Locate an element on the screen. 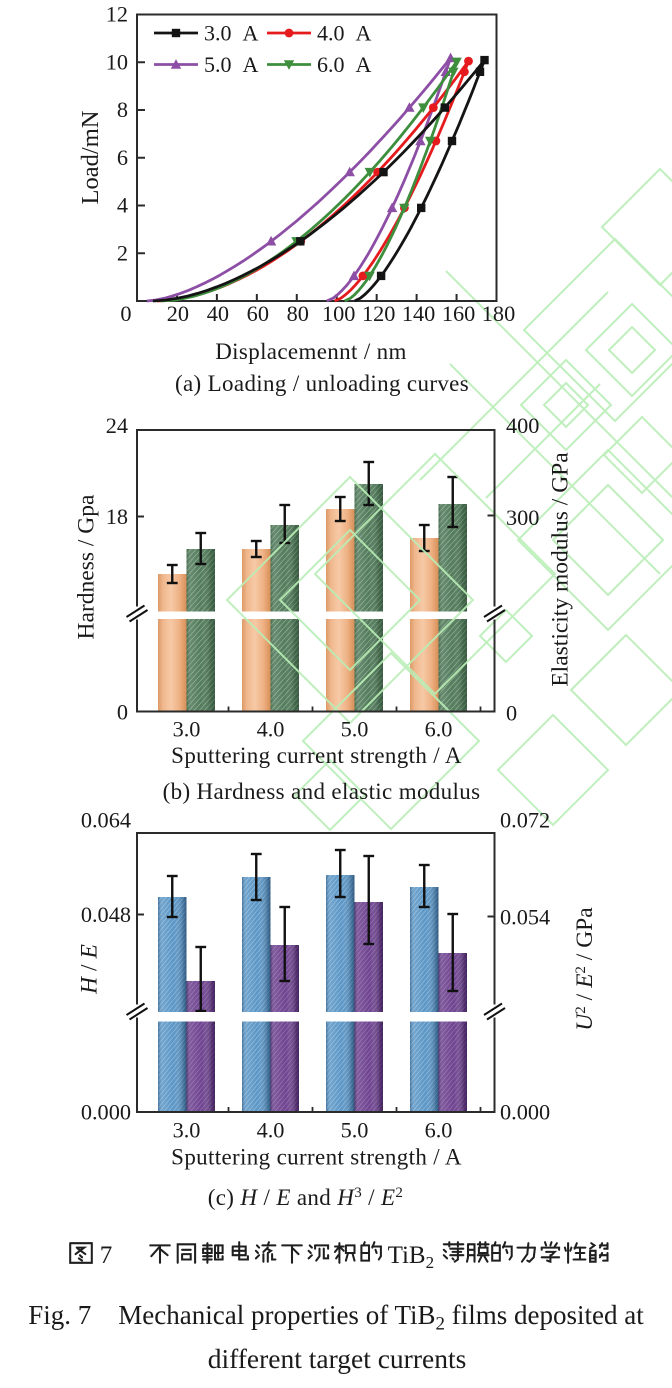  svg-text: 60 is located at coordinates (258, 313).